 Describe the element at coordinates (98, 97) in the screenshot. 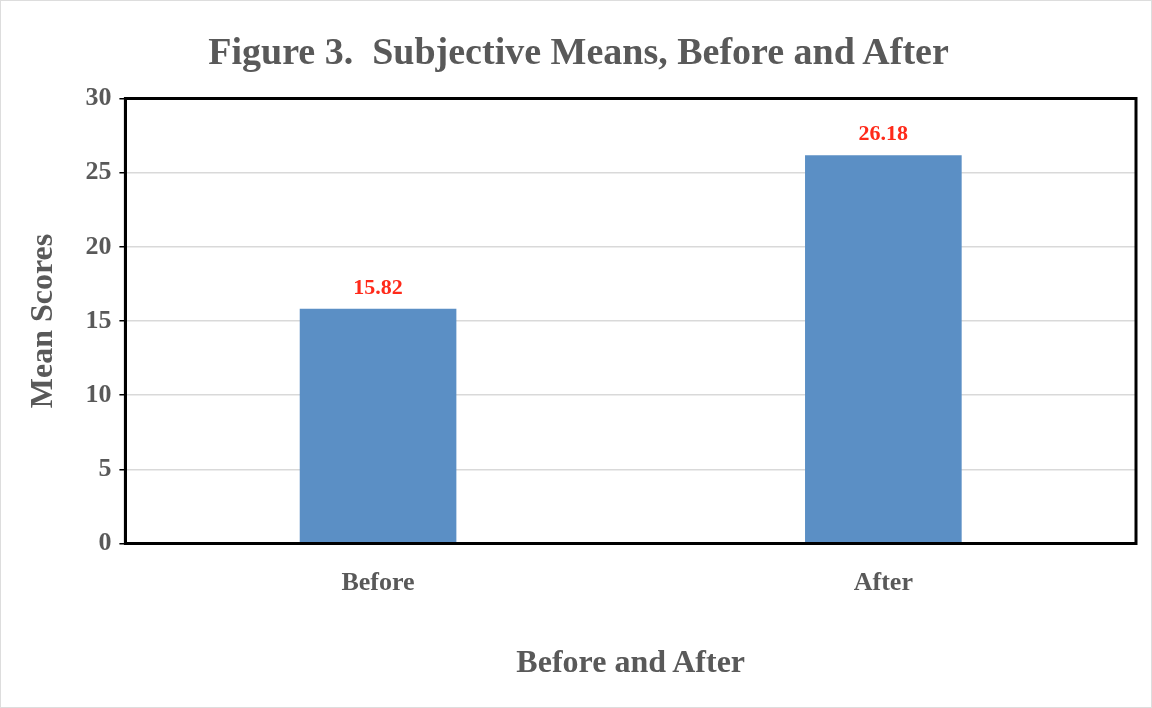

I see `y-tick-label: 30` at that location.